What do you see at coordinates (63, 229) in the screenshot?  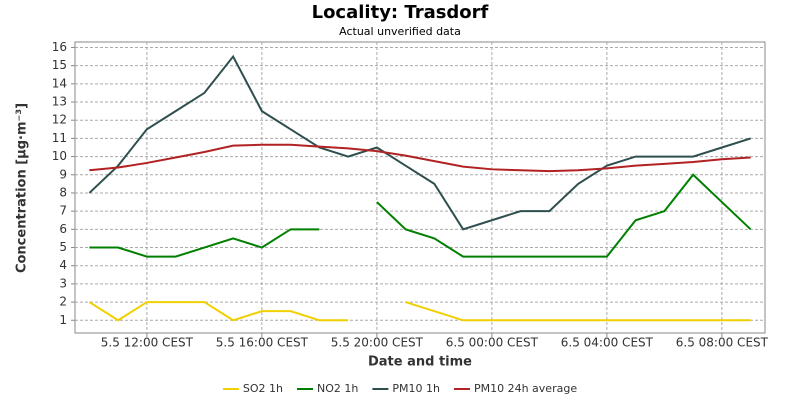 I see `y-tick-label: 6` at bounding box center [63, 229].